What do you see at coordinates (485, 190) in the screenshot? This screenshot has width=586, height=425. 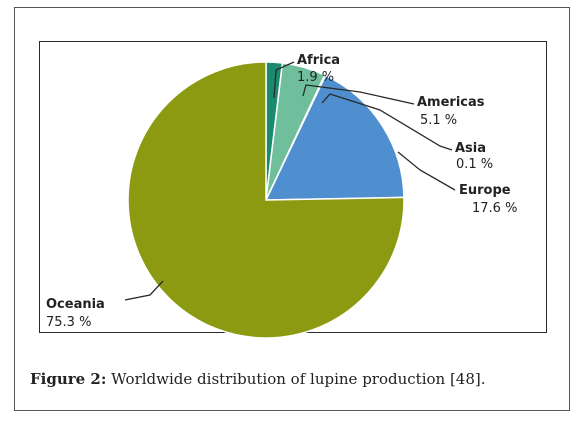 I see `slice-label-europe: Europe` at bounding box center [485, 190].